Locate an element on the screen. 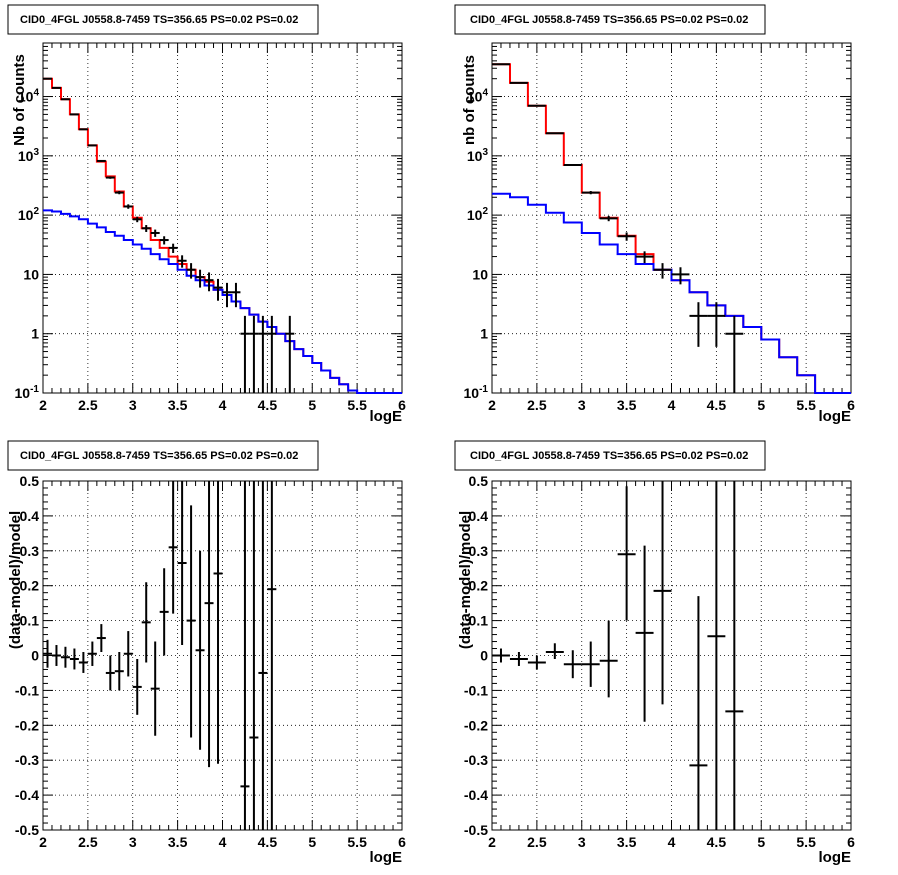 The width and height of the screenshot is (898, 875). model-histogram-series is located at coordinates (222, 301).